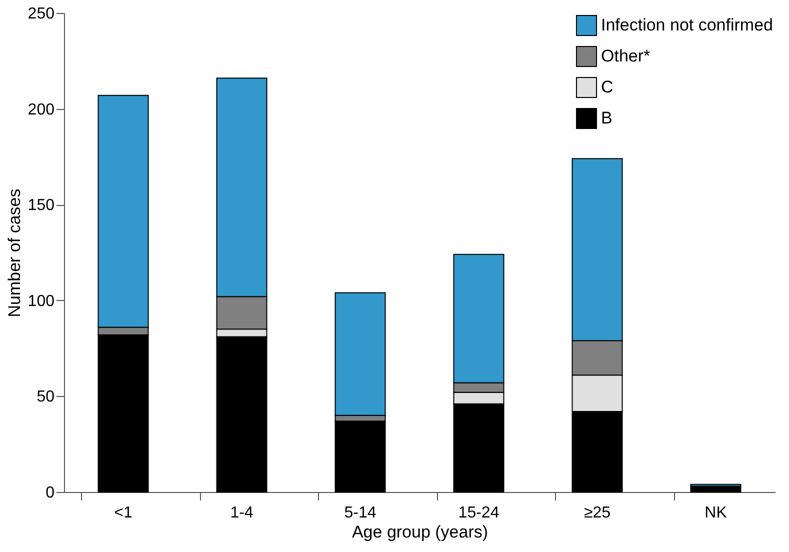  Describe the element at coordinates (14, 253) in the screenshot. I see `y-axis-title: Number of cases` at that location.